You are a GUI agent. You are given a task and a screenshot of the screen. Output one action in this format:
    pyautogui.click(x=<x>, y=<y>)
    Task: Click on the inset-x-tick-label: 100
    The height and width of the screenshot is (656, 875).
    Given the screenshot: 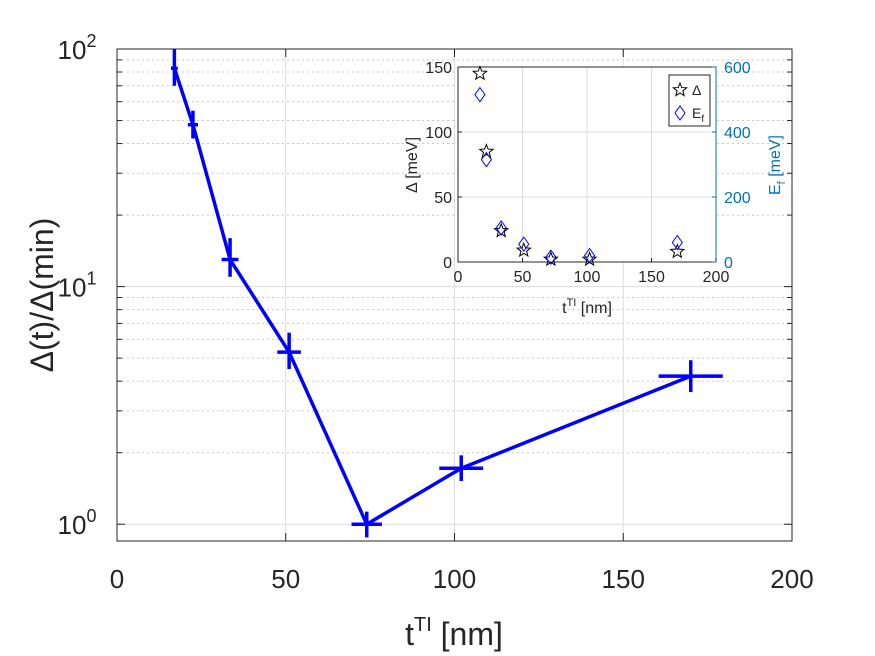 What is the action you would take?
    pyautogui.click(x=587, y=277)
    